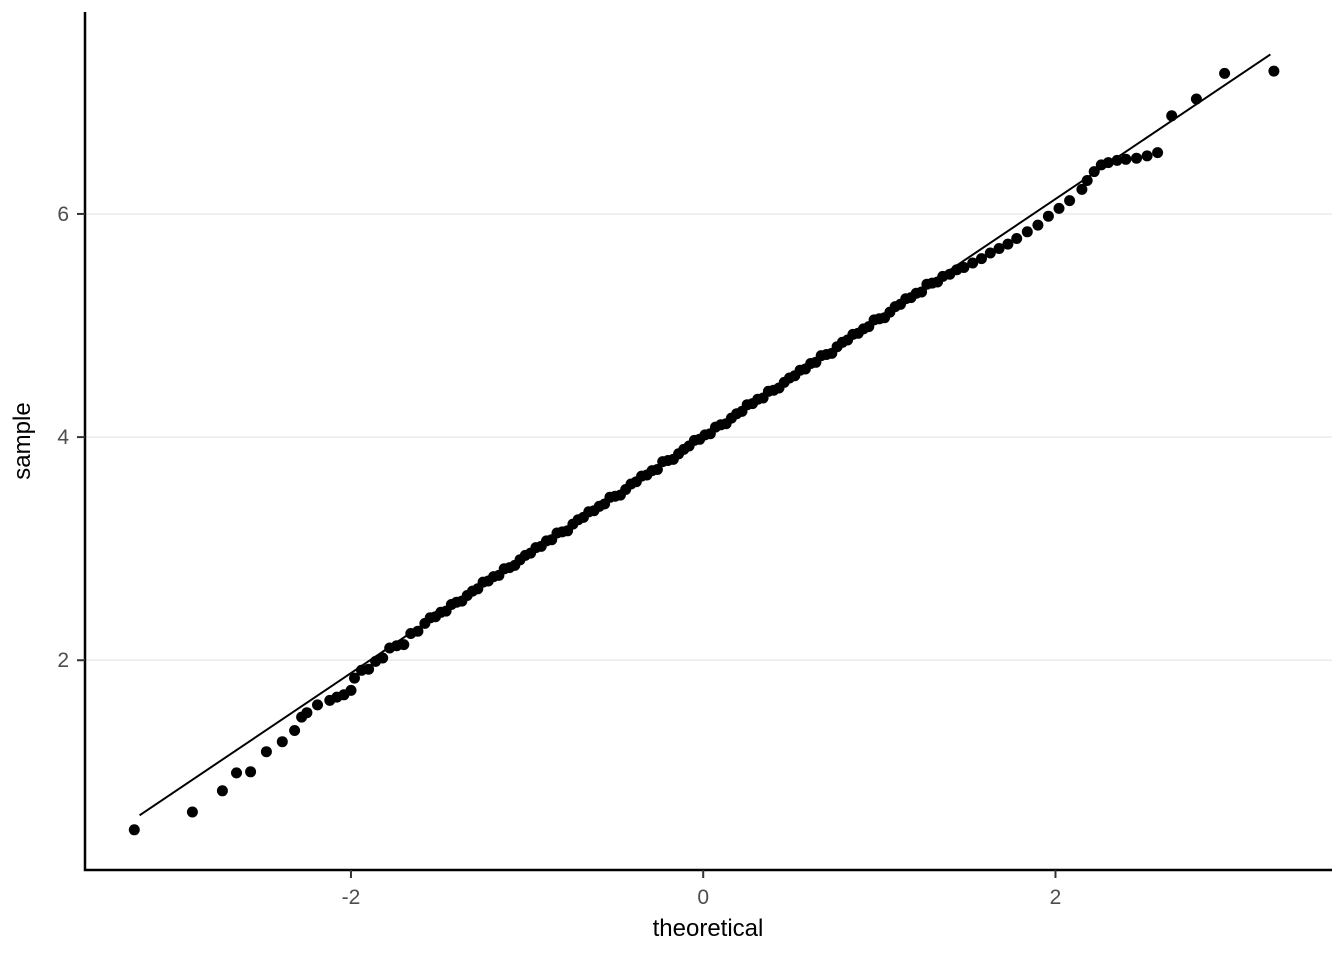 This screenshot has height=960, width=1344. I want to click on x-tick-label: 2, so click(1056, 897).